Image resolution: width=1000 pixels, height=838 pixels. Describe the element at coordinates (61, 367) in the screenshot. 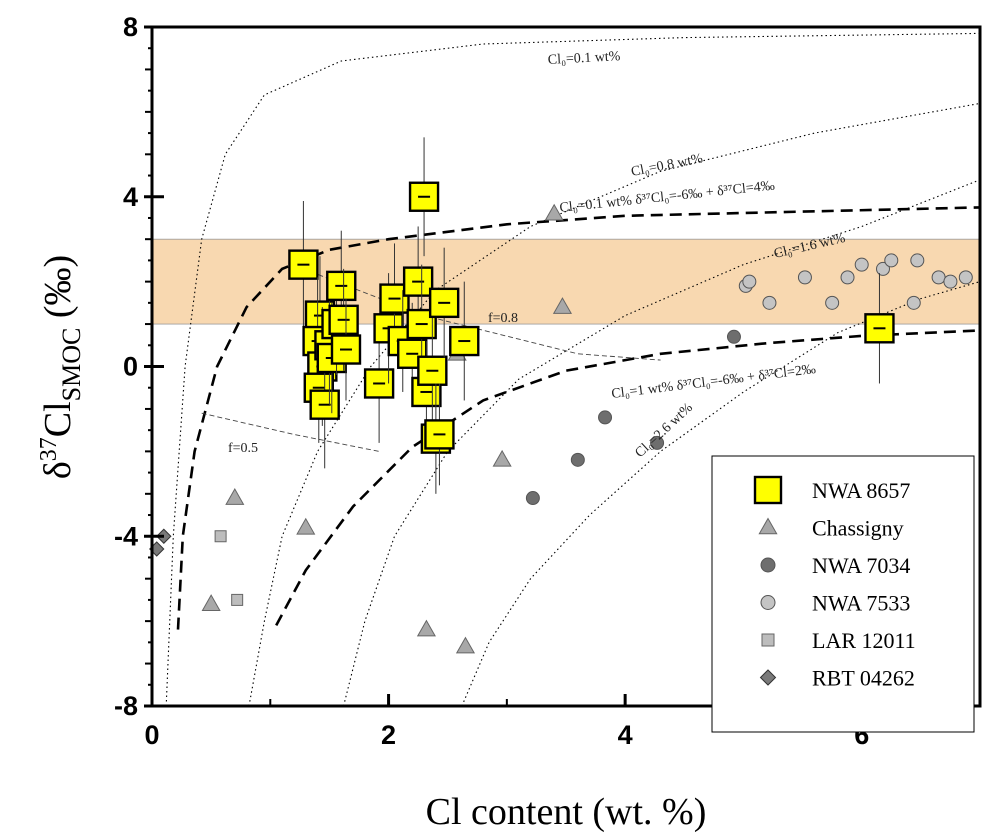

I see `y-axis-title: δ37ClSMOC (‰)` at that location.